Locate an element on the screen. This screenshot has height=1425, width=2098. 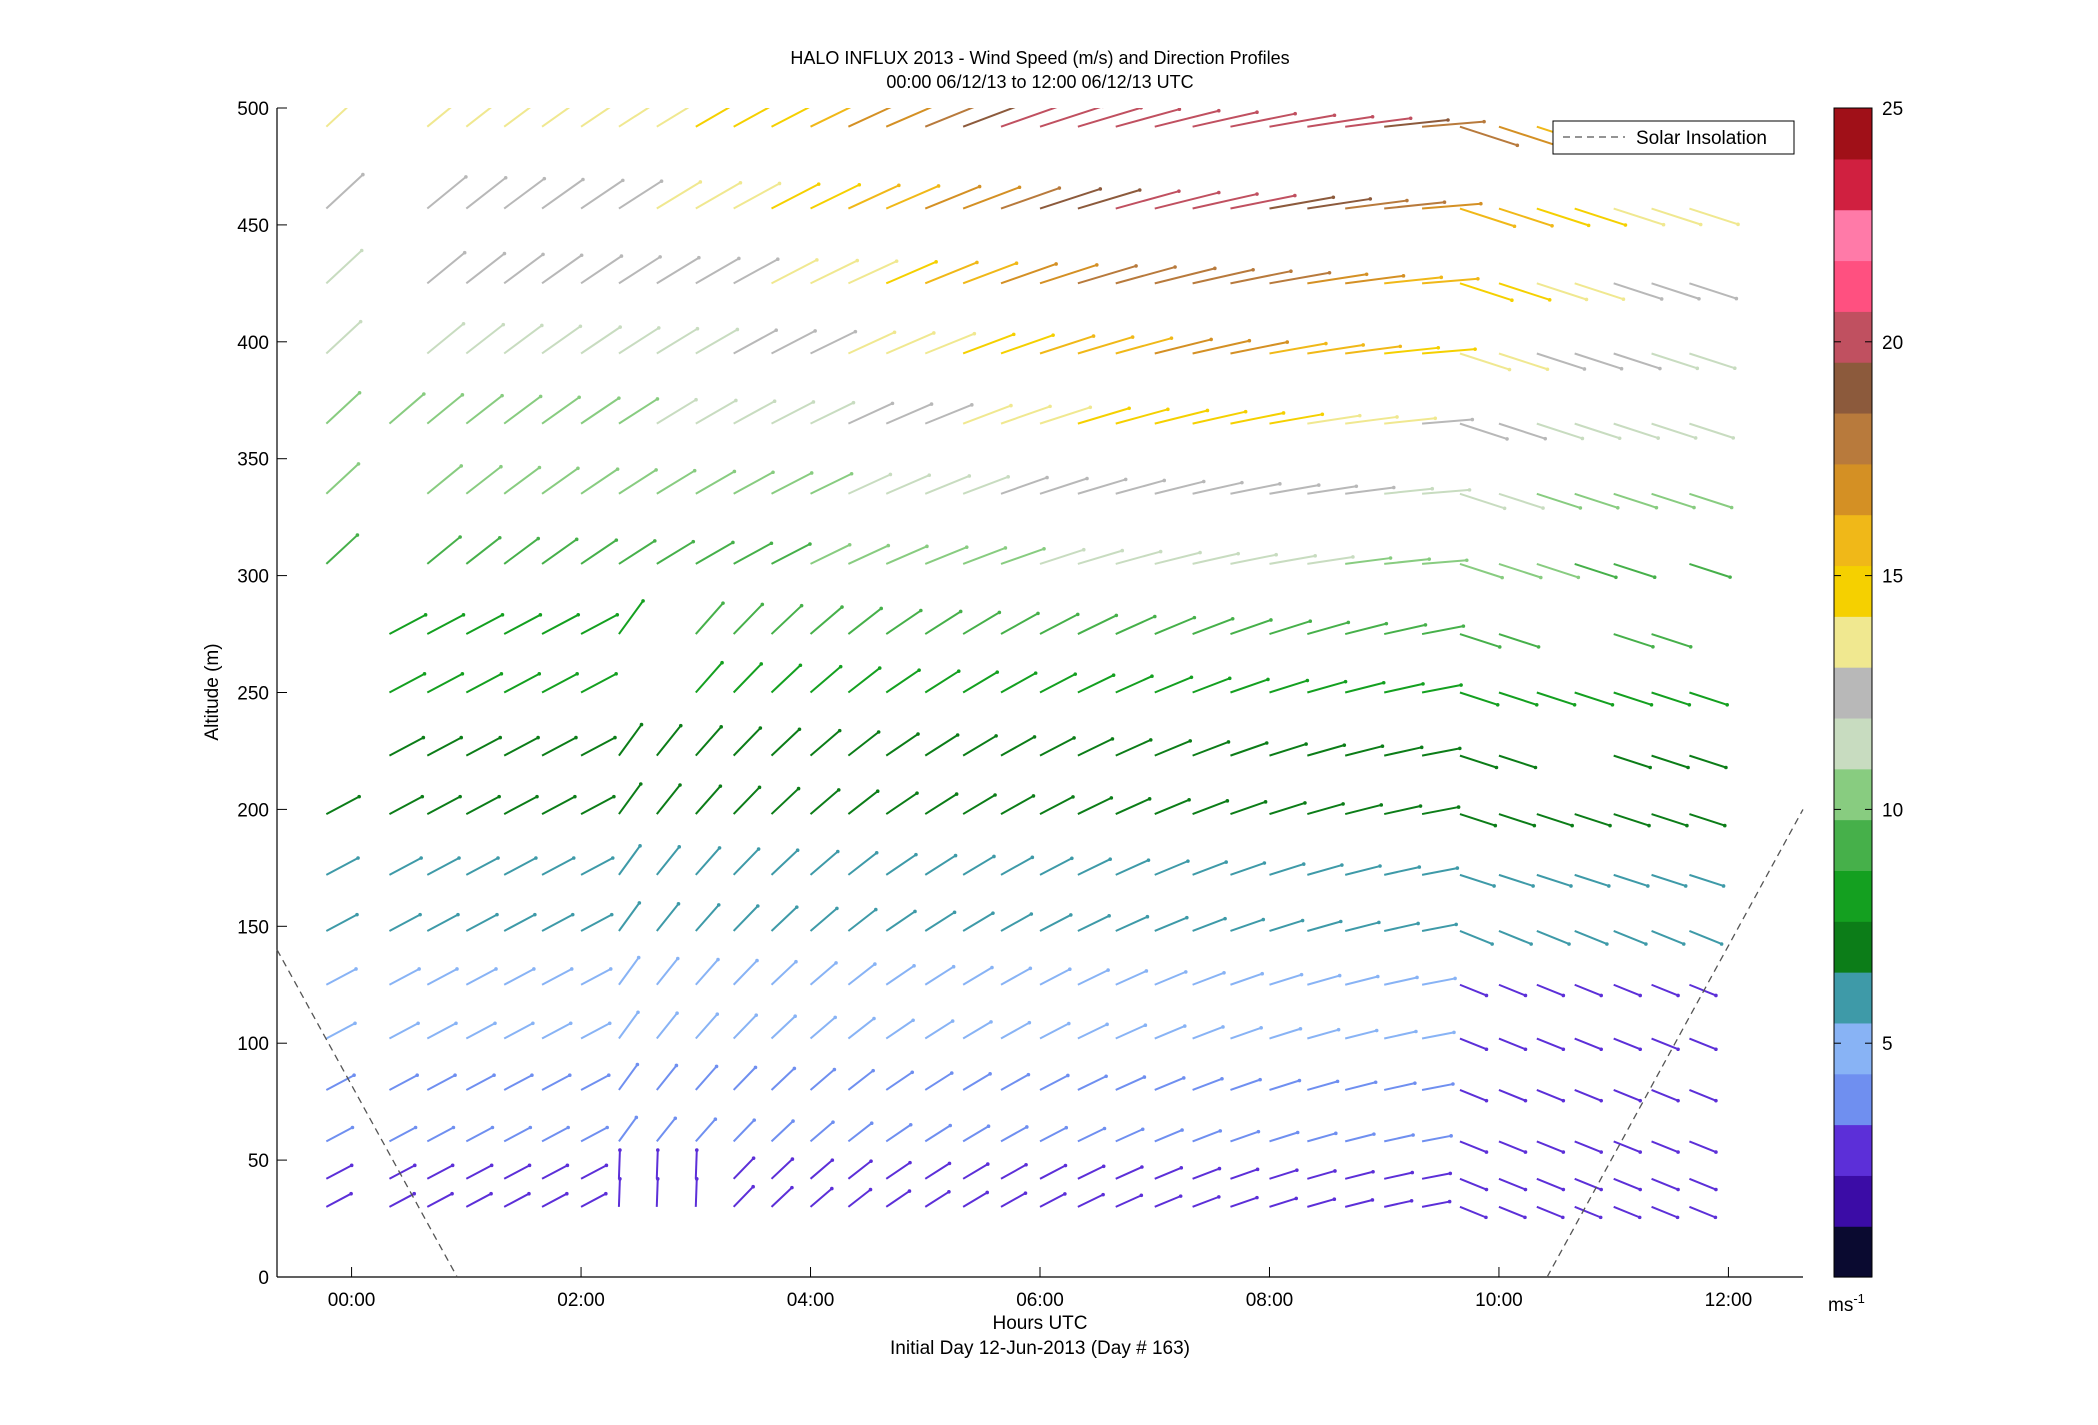
y-tick-label: 50 is located at coordinates (258, 1161).